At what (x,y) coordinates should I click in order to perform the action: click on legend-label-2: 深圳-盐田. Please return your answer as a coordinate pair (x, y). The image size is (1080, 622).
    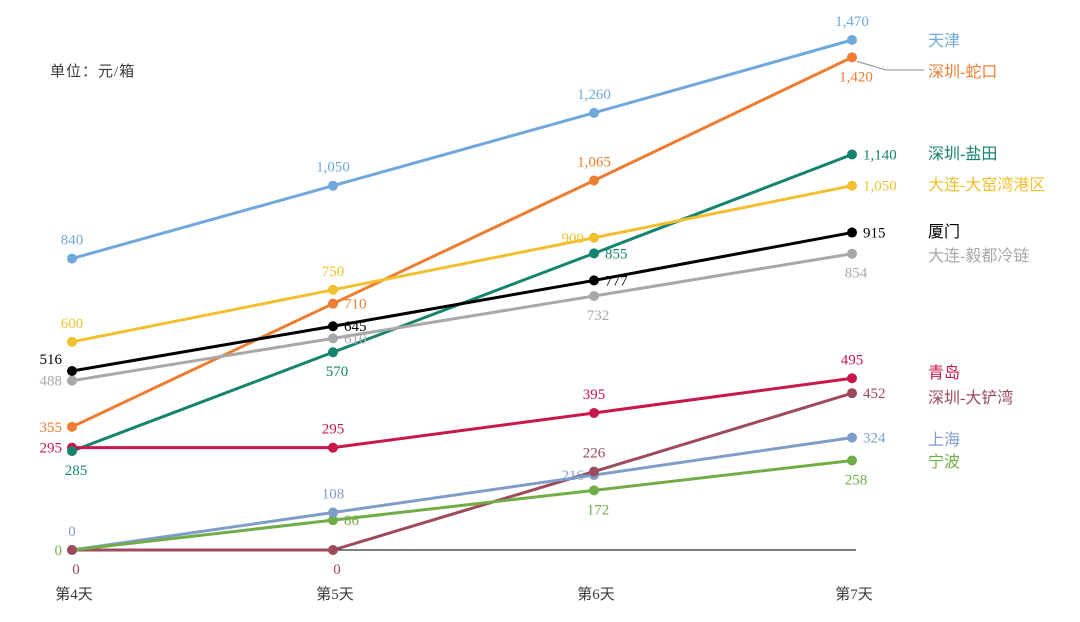
    Looking at the image, I should click on (962, 154).